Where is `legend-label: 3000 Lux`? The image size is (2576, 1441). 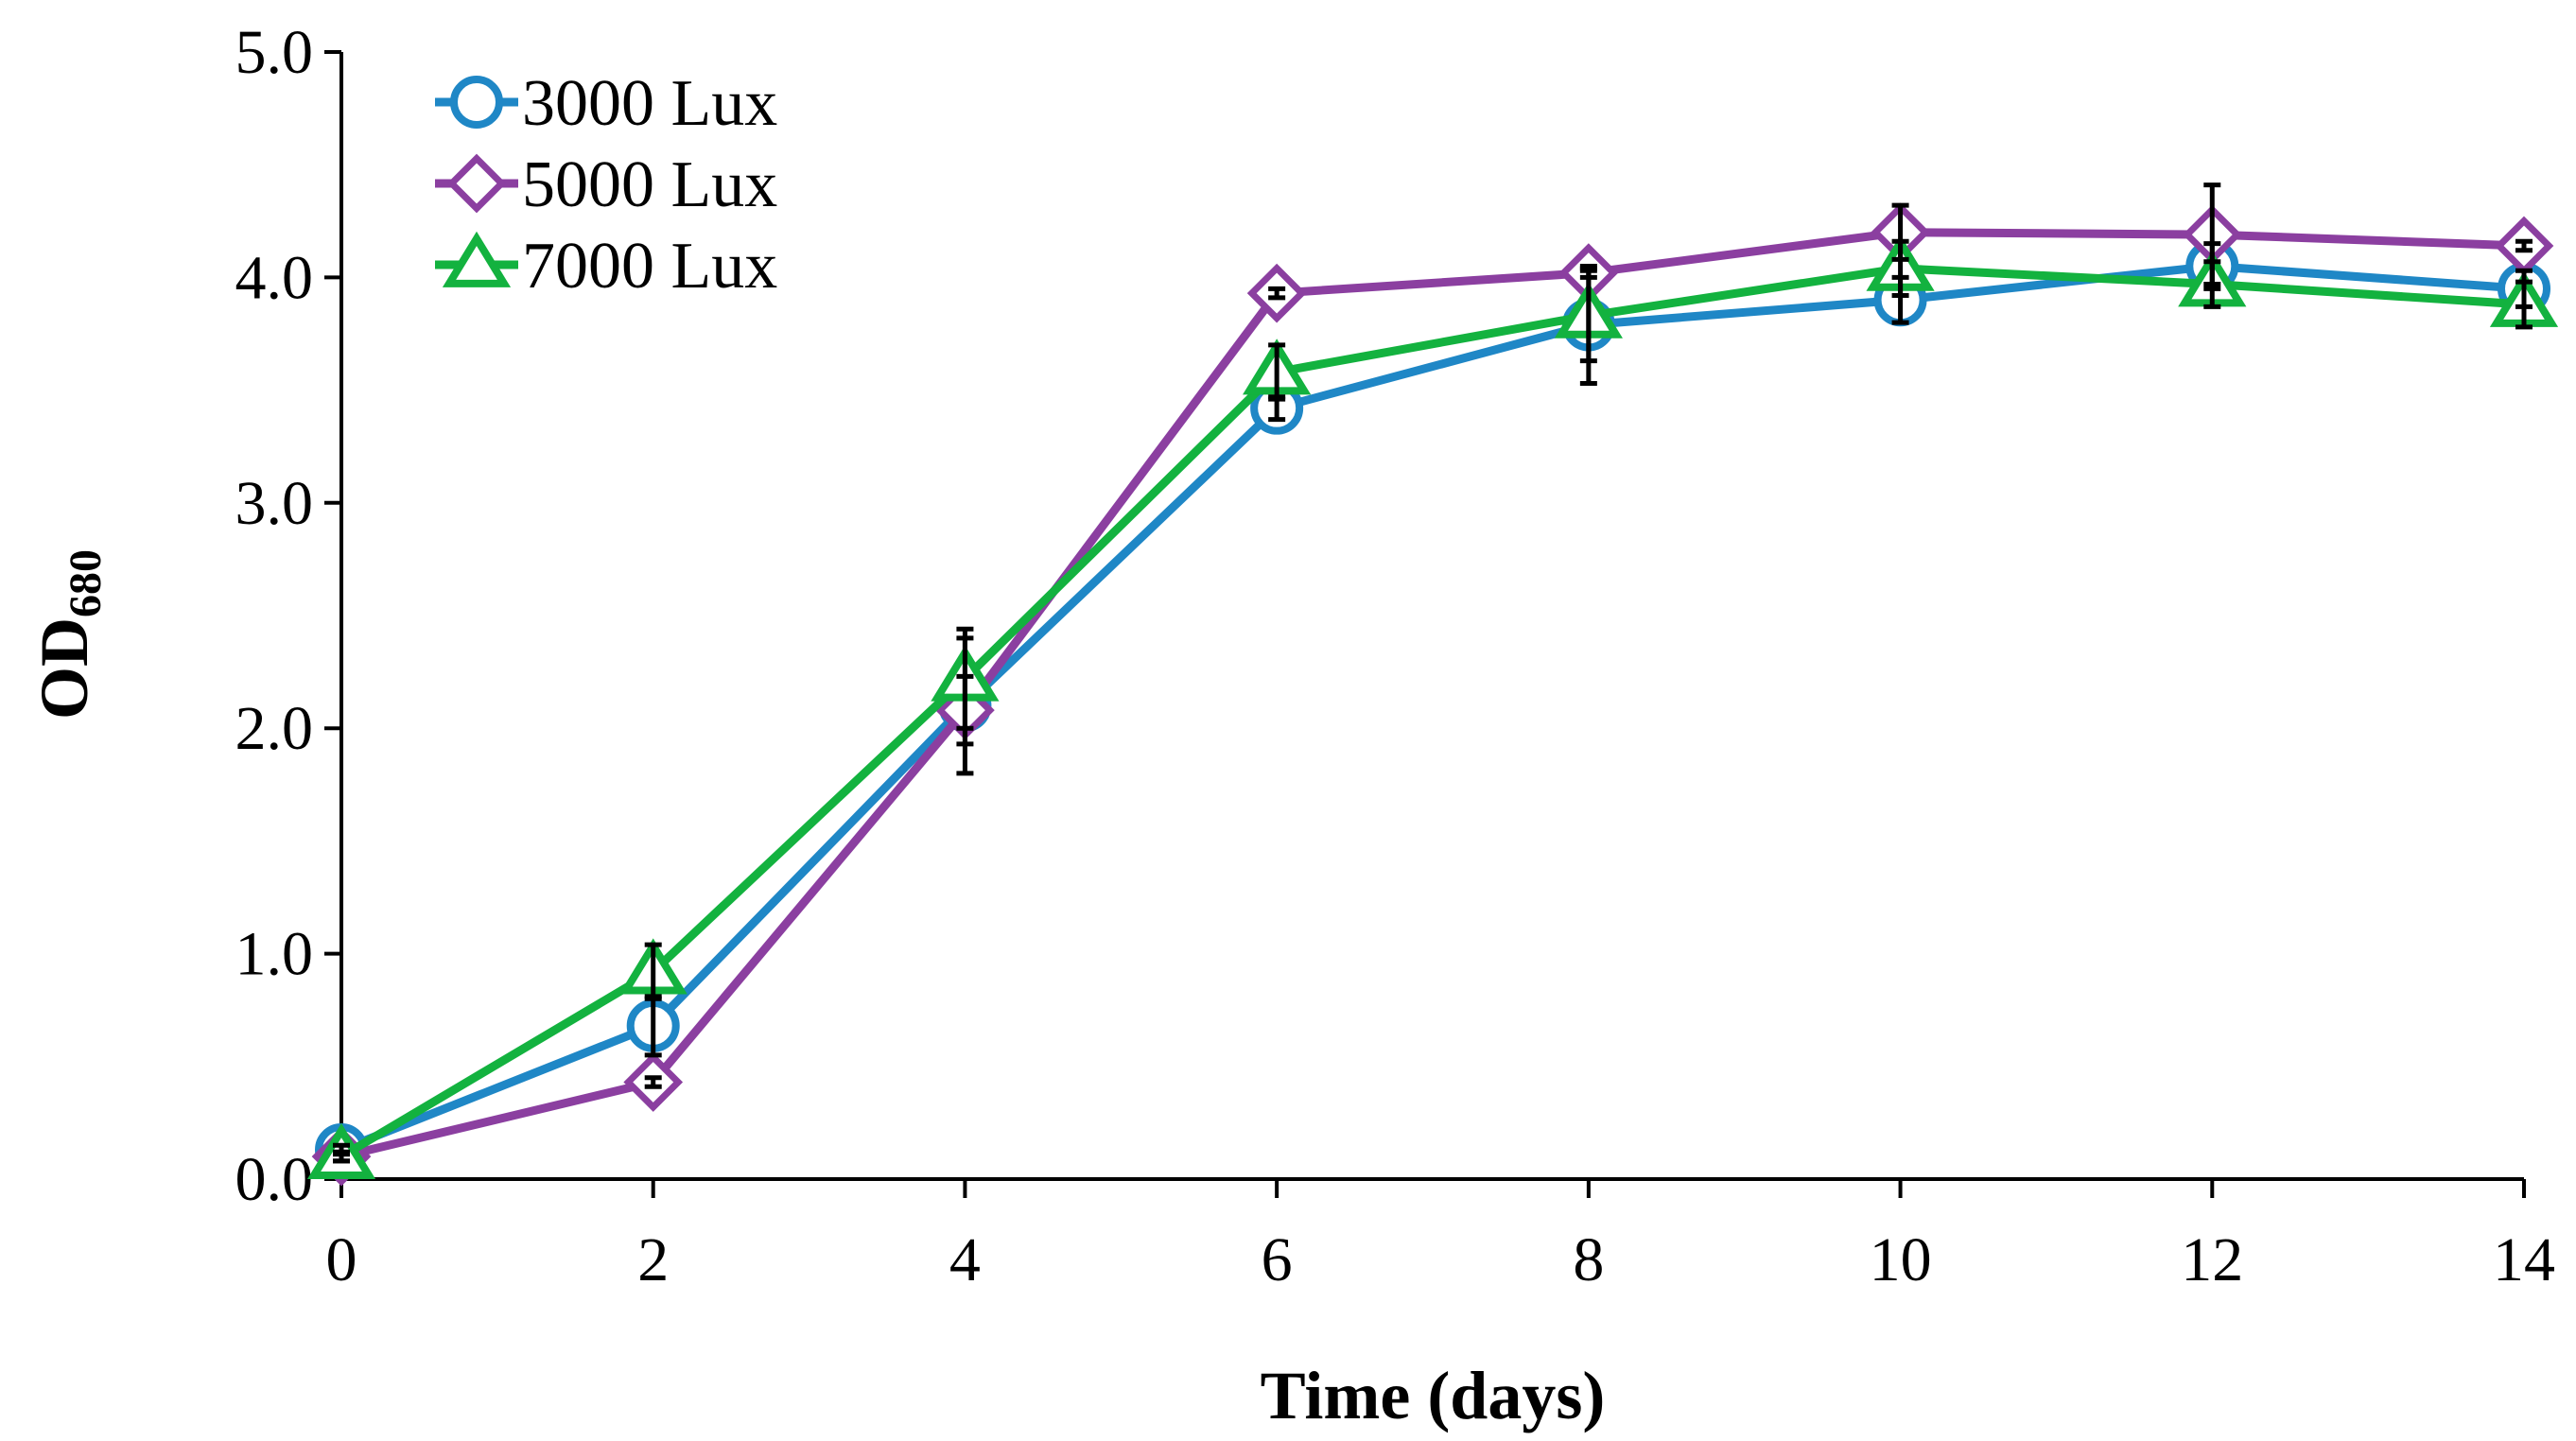
legend-label: 3000 Lux is located at coordinates (649, 103).